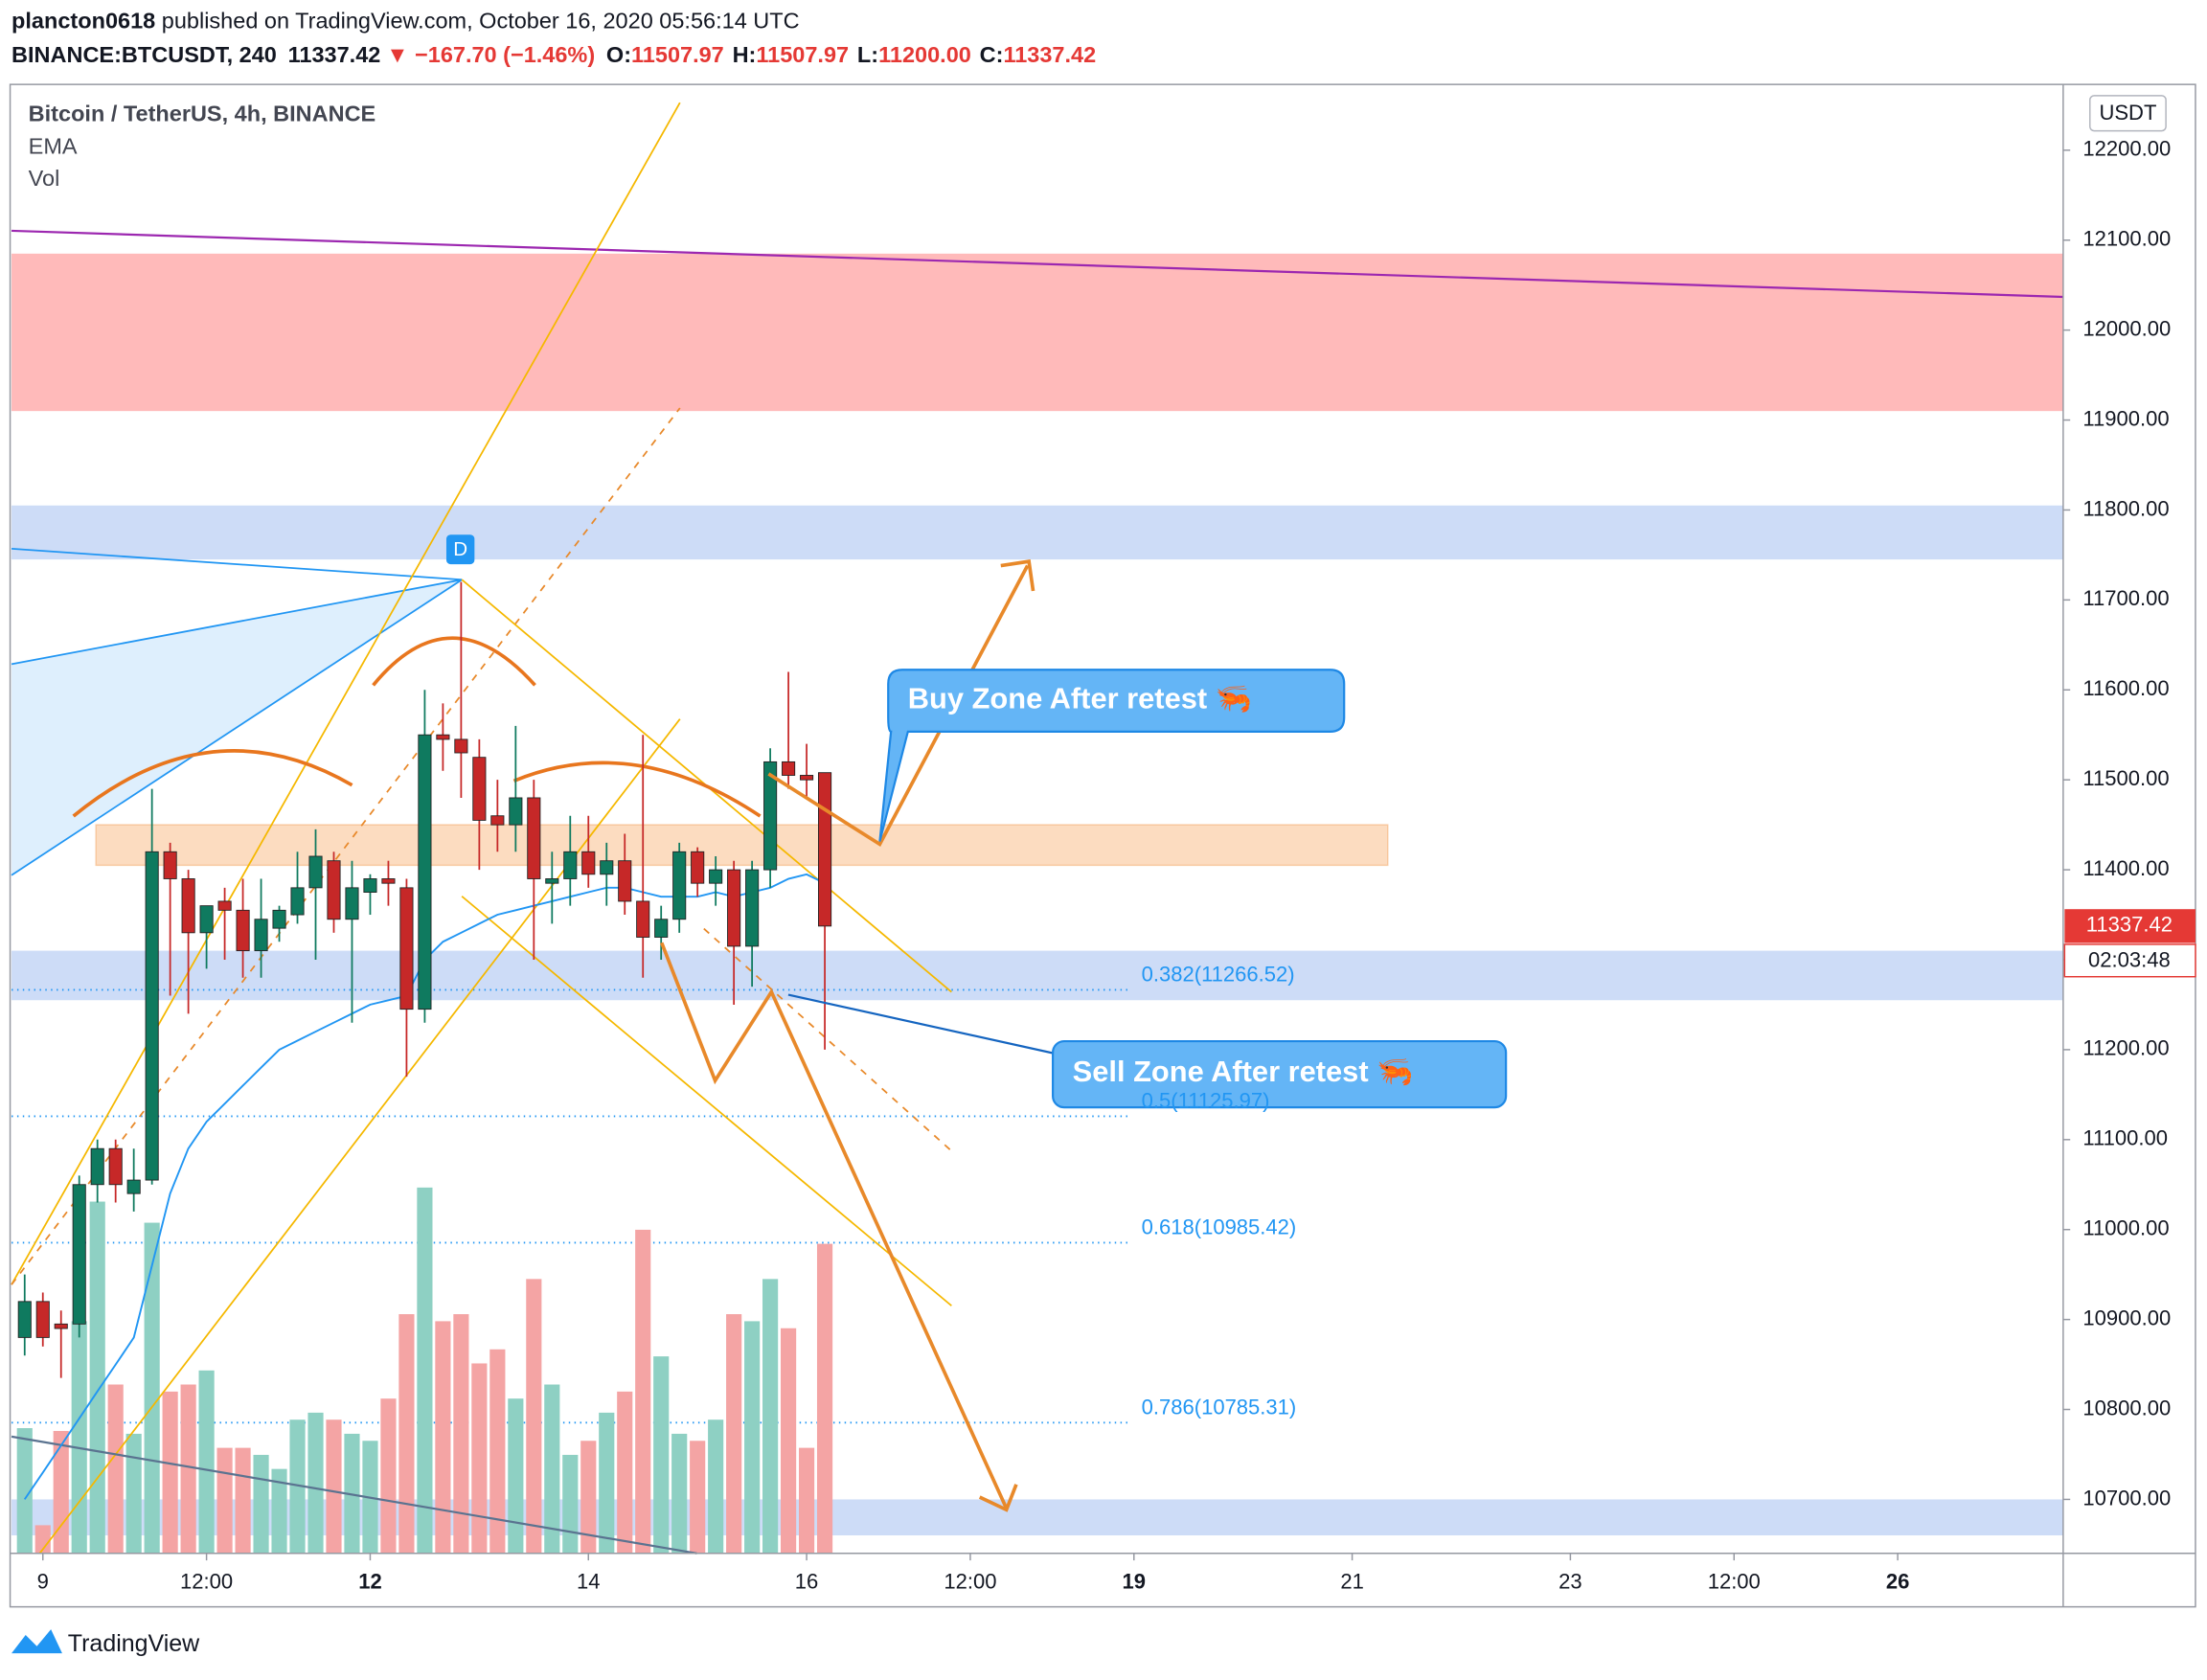 The image size is (2207, 1680). I want to click on ohlc-key: L:, so click(867, 55).